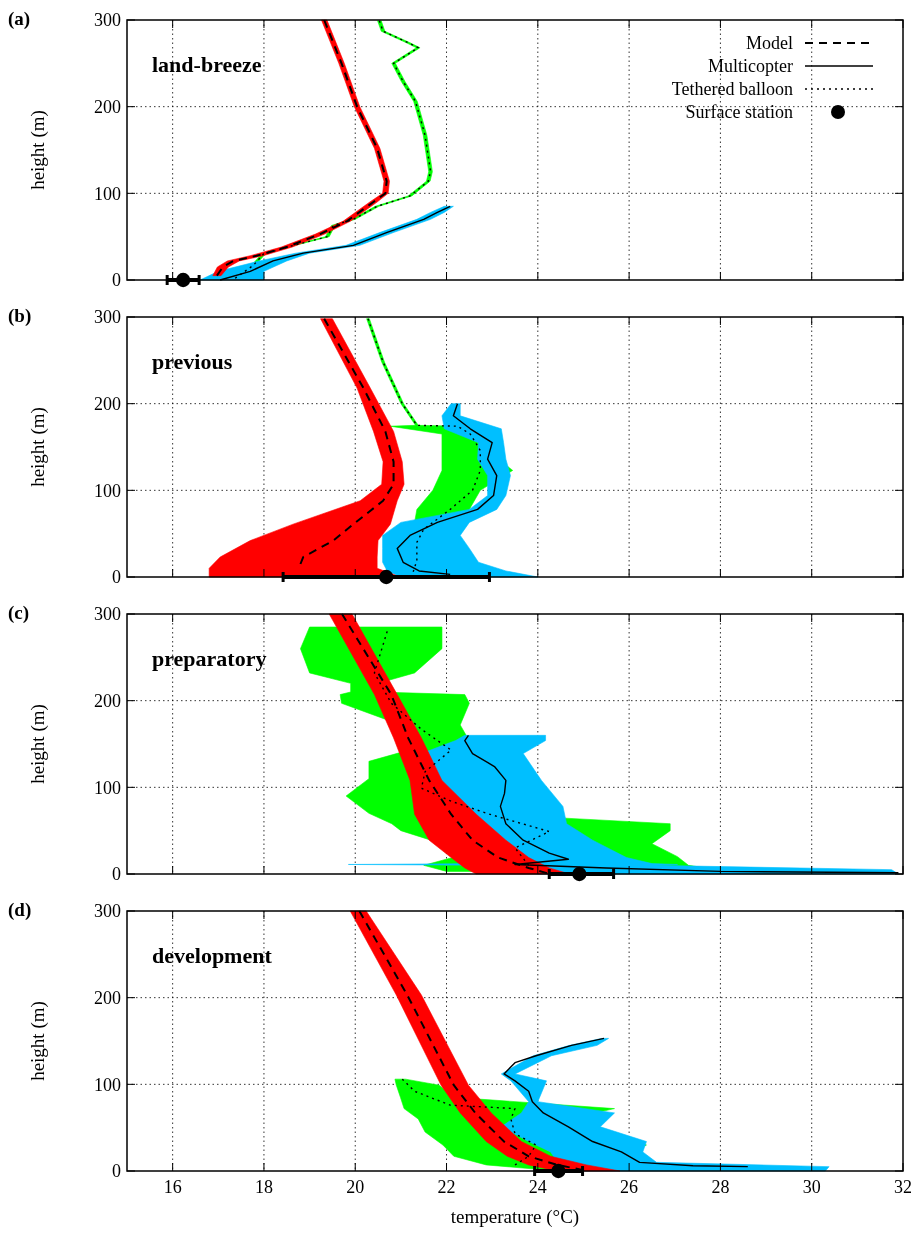 This screenshot has width=921, height=1244. I want to click on legend-label: Tethered balloon, so click(732, 89).